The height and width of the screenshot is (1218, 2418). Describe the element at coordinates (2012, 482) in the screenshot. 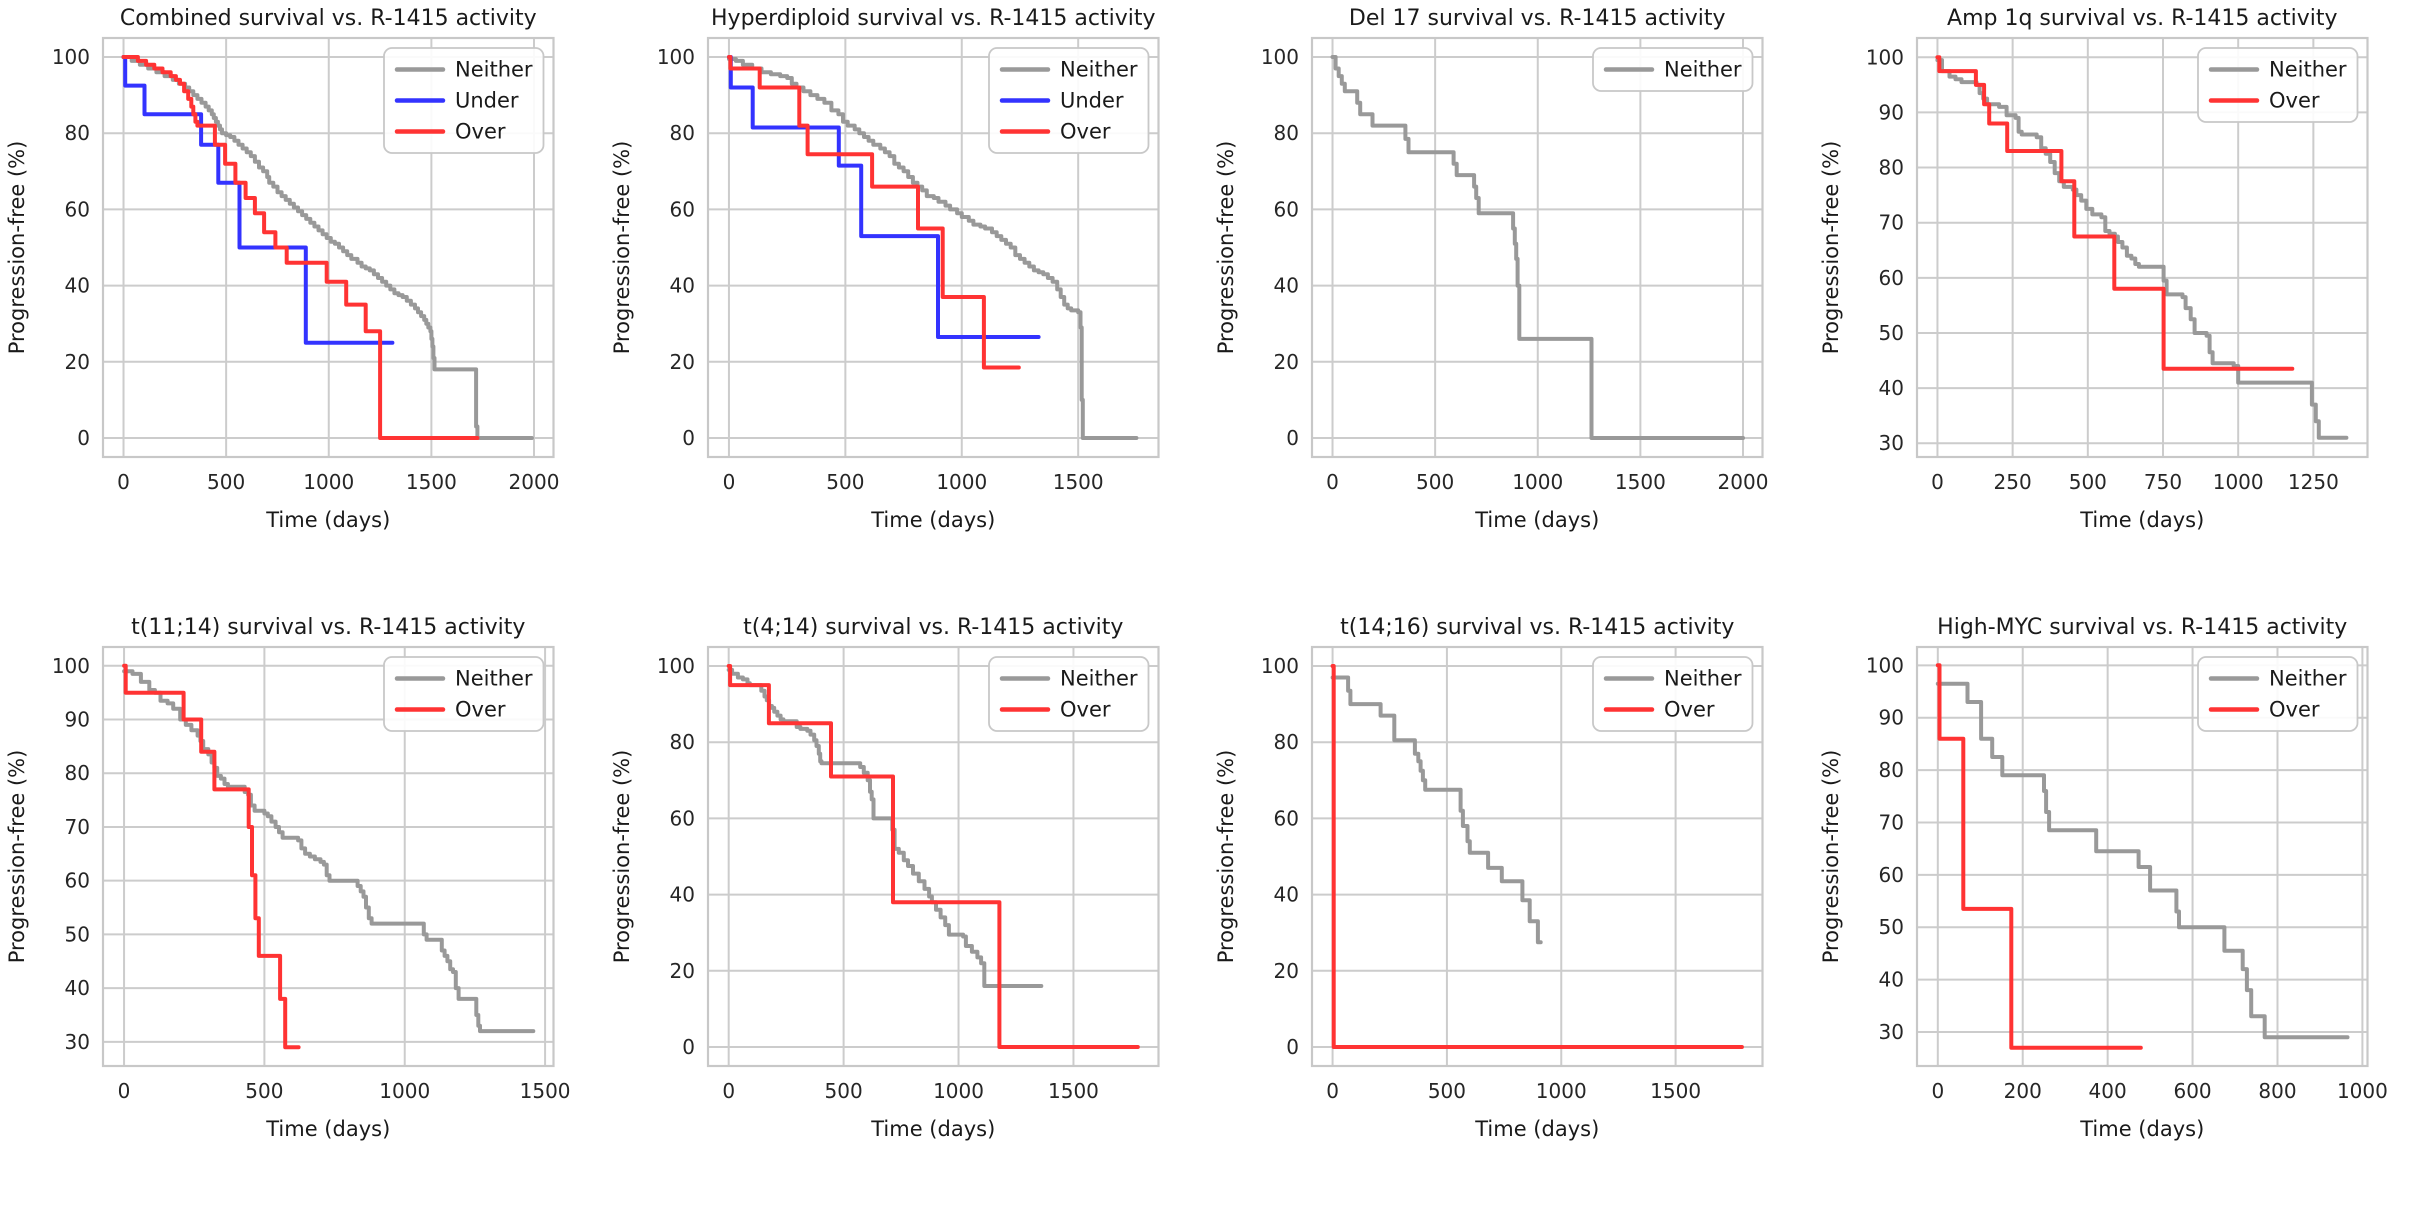

I see `x-tick-label: 250` at that location.